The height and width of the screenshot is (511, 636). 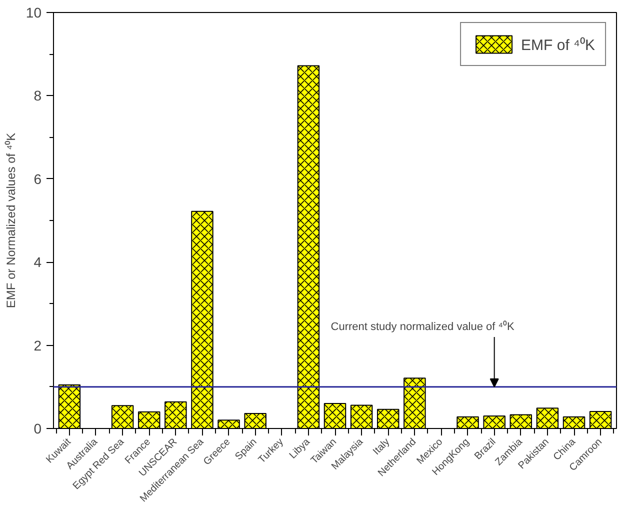 What do you see at coordinates (34, 12) in the screenshot?
I see `y-tick-label: 10` at bounding box center [34, 12].